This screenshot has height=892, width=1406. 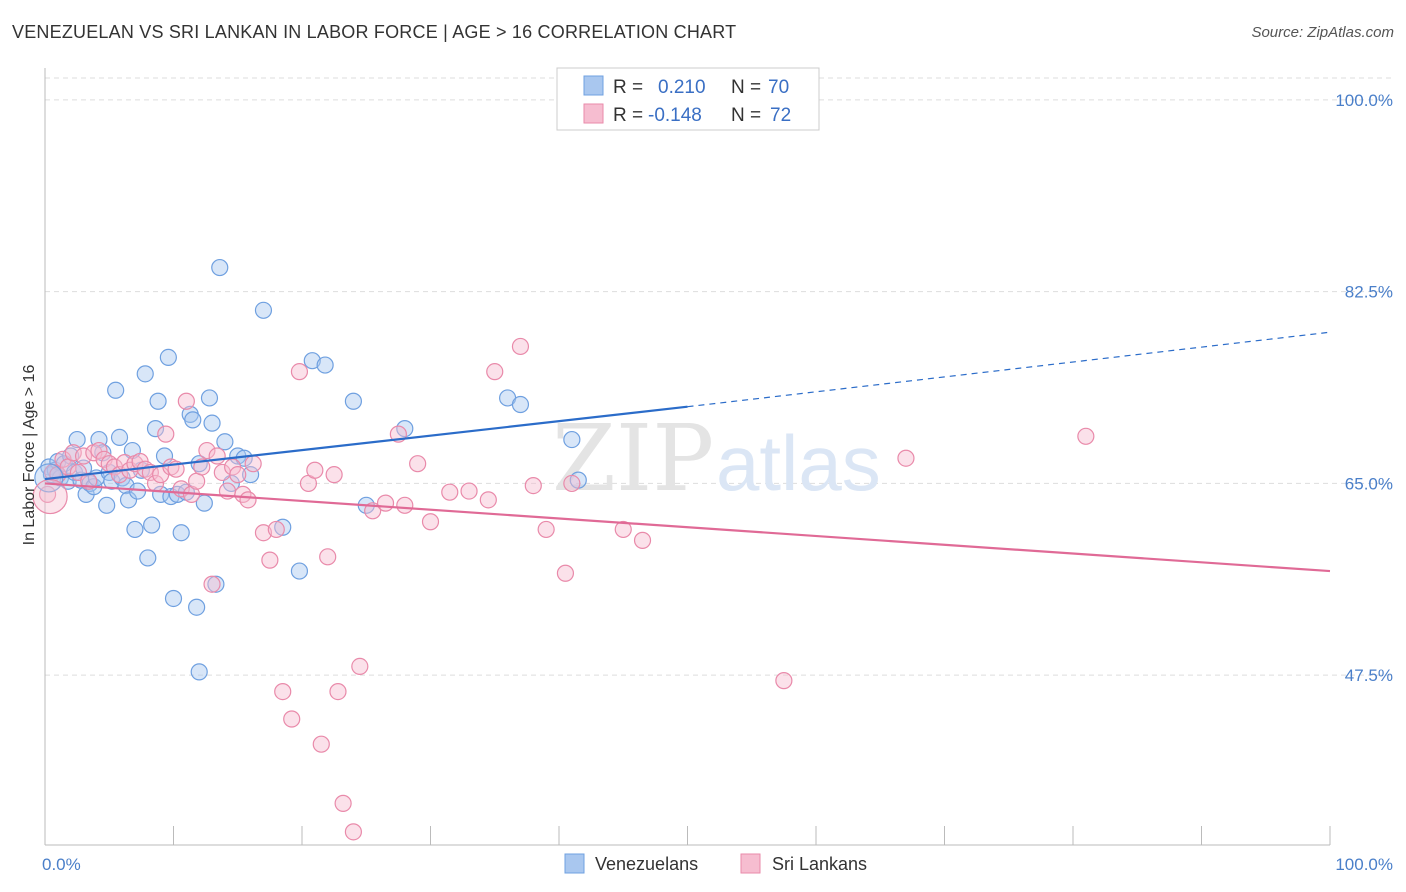 What do you see at coordinates (798, 463) in the screenshot?
I see `watermark-atlas: atlas` at bounding box center [798, 463].